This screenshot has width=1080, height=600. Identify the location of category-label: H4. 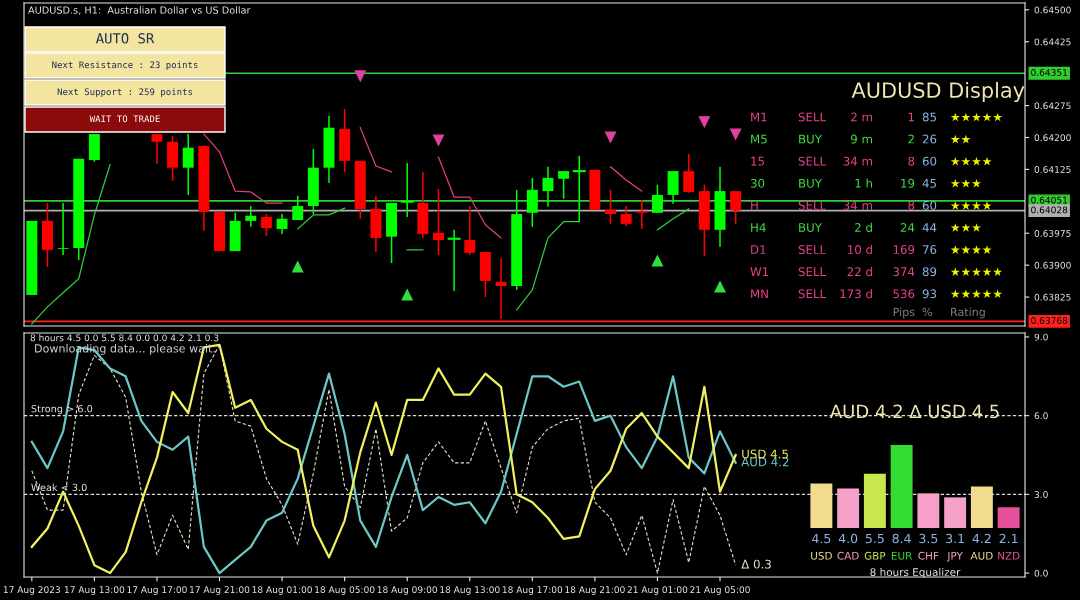
(758, 227).